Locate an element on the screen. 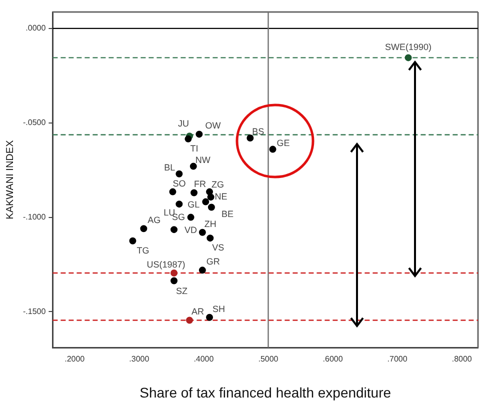 The image size is (483, 416). annotation: GL is located at coordinates (194, 204).